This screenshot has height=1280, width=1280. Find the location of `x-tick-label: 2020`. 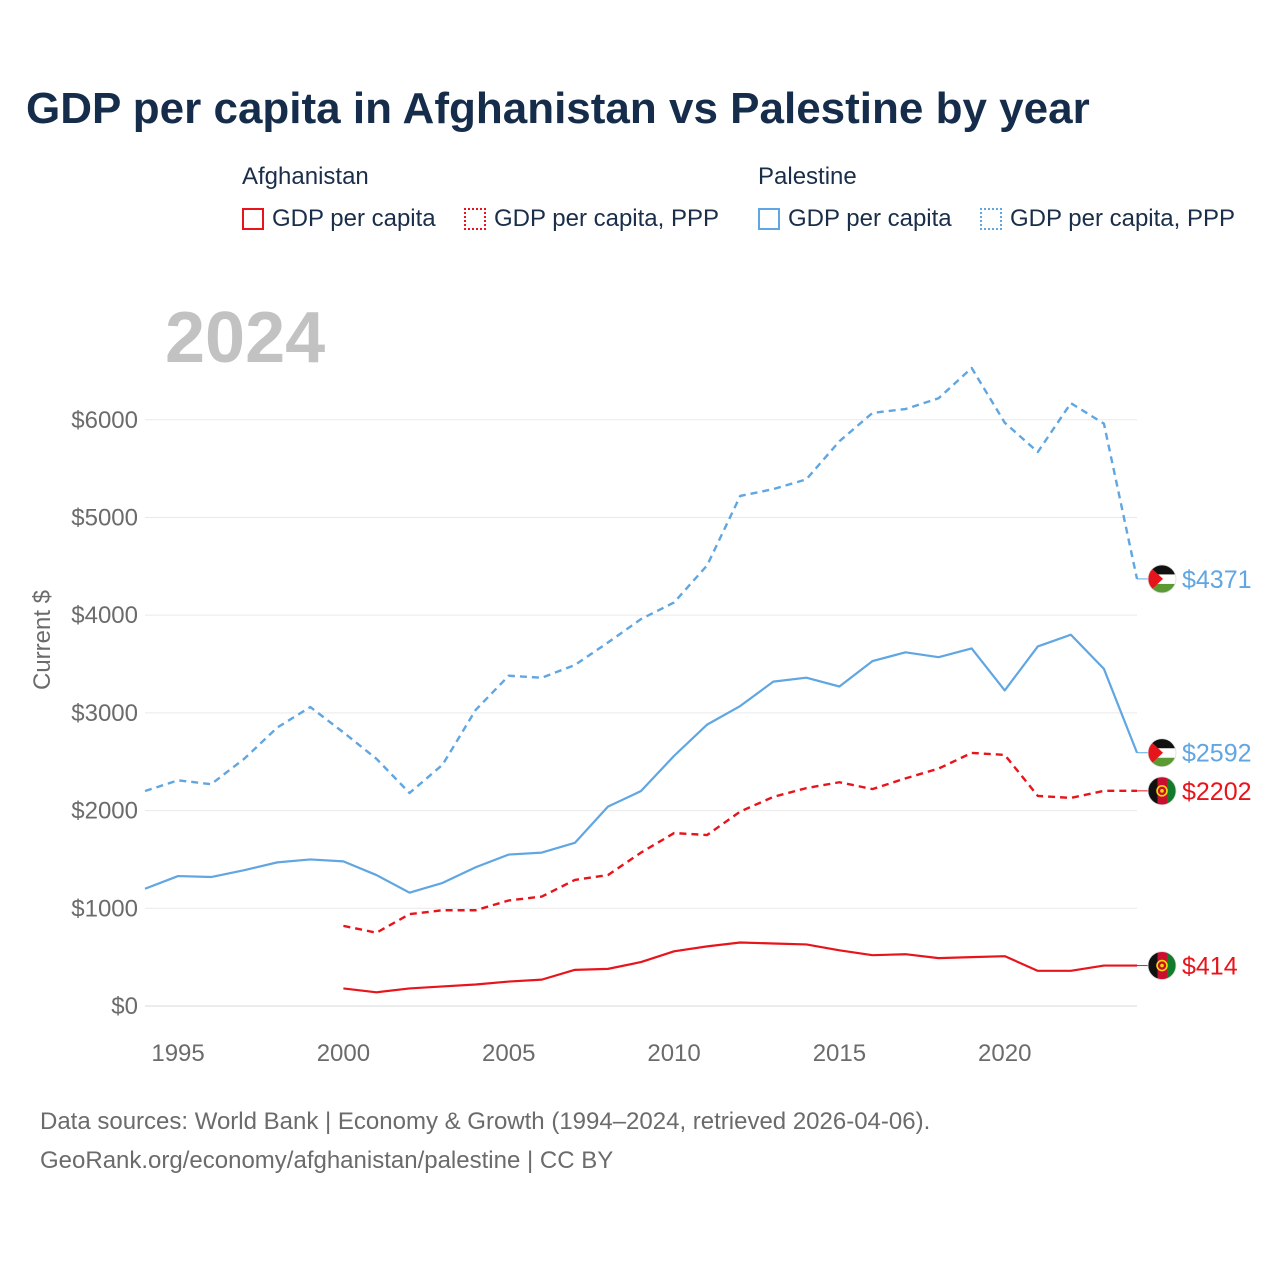

x-tick-label: 2020 is located at coordinates (1004, 1053).